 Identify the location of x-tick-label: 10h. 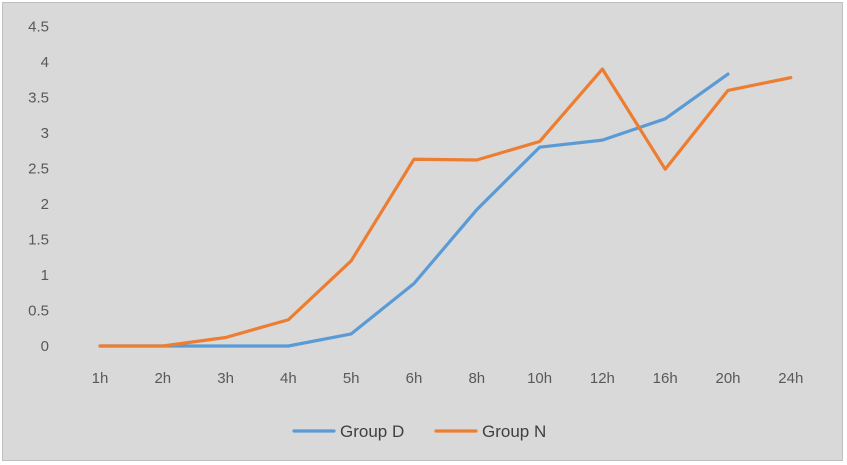
(539, 378).